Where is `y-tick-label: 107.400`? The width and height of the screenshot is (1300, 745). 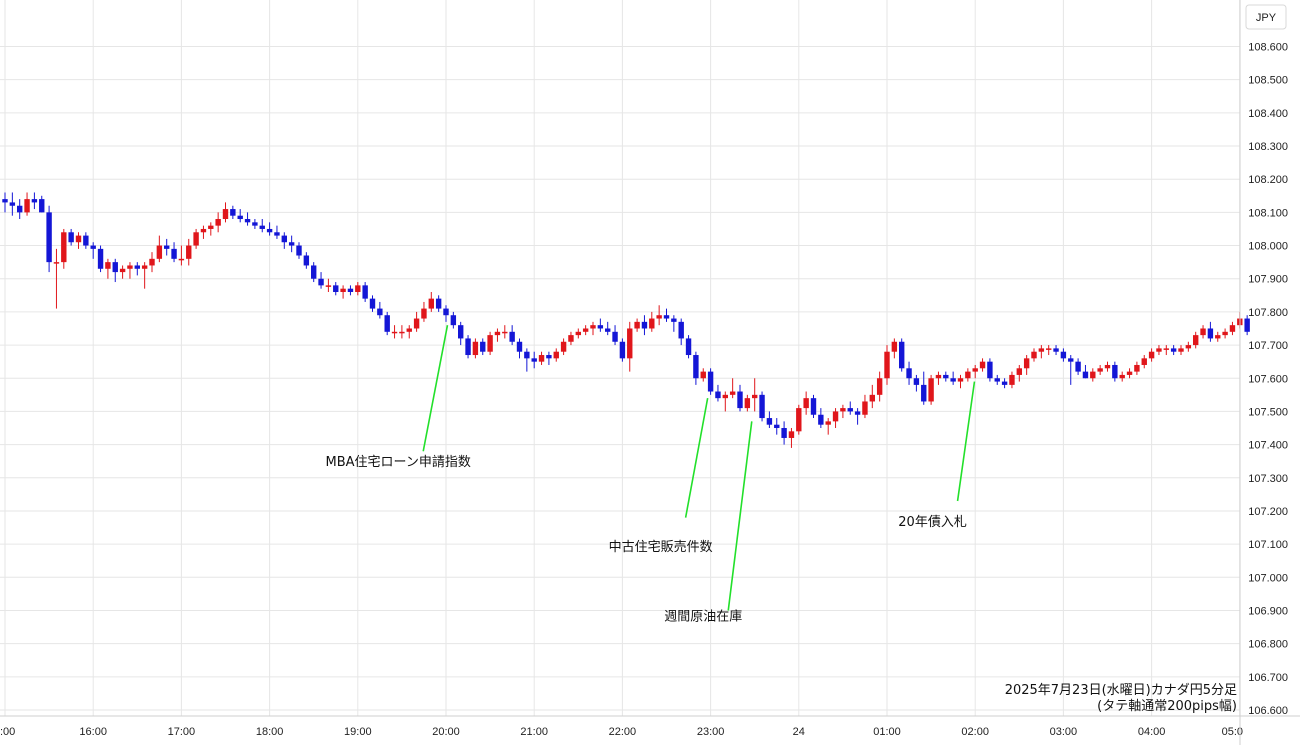 y-tick-label: 107.400 is located at coordinates (1268, 446).